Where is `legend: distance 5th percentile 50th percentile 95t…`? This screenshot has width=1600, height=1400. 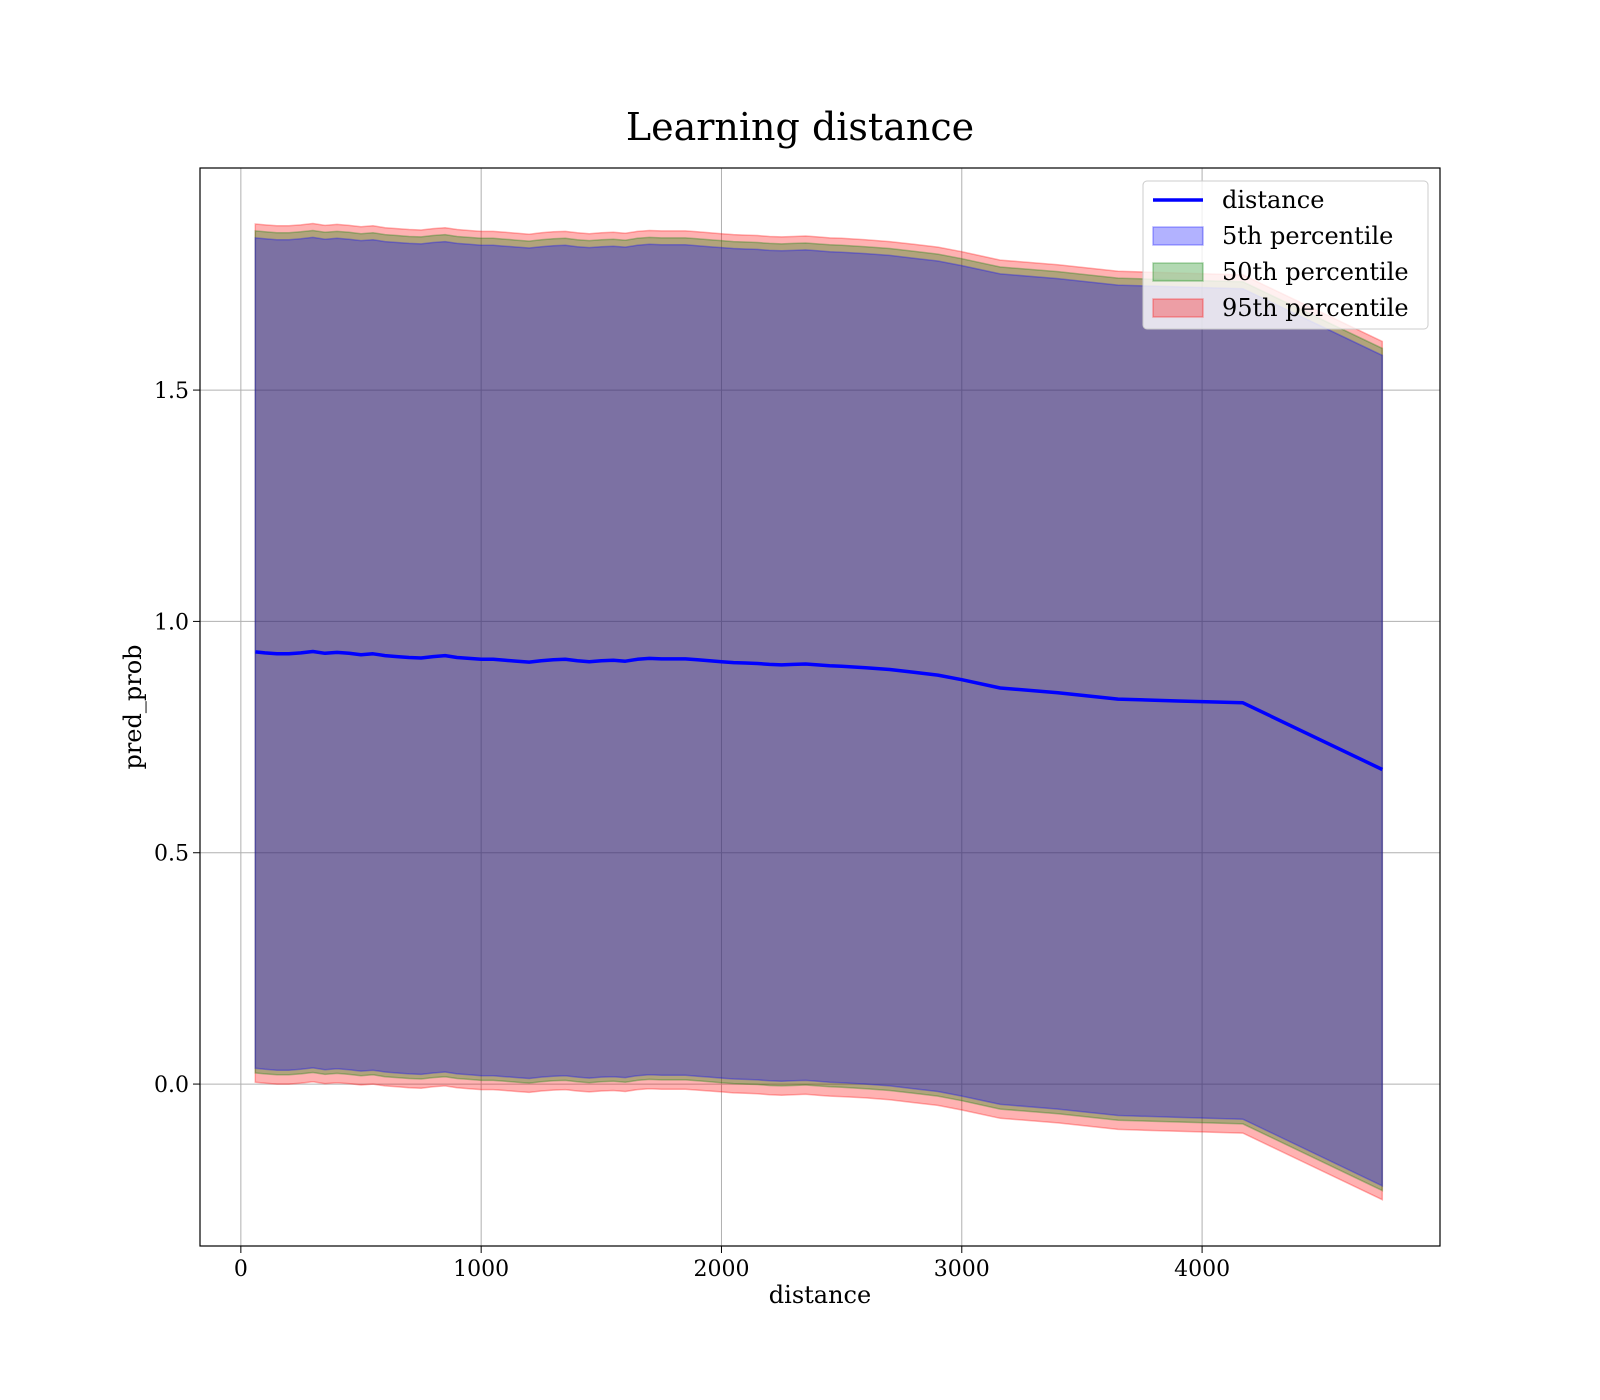 legend: distance 5th percentile 50th percentile 95t… is located at coordinates (1285, 255).